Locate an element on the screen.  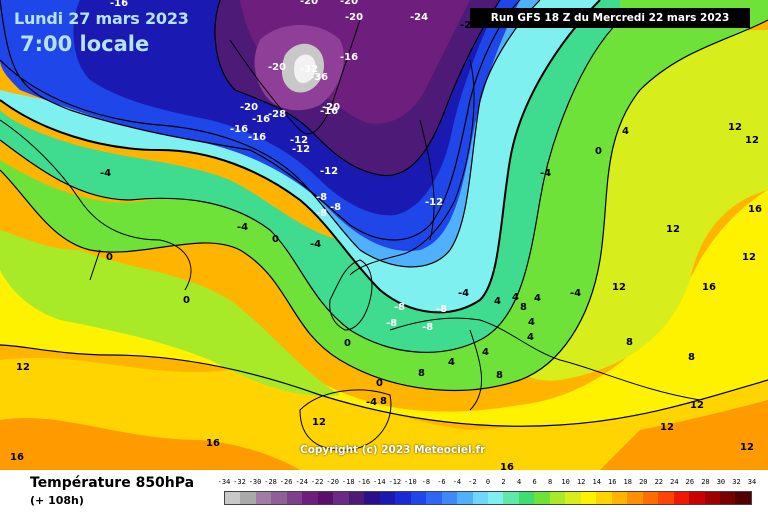
legend-tick: 6 is located at coordinates (534, 482).